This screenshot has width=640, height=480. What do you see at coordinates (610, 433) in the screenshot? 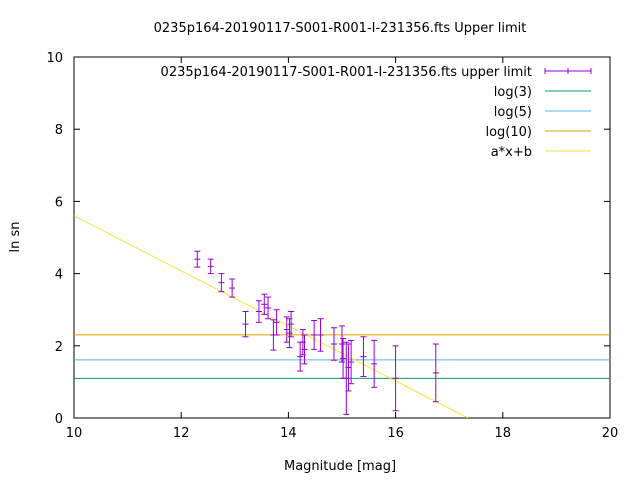
I see `x-tick-label: 20` at bounding box center [610, 433].